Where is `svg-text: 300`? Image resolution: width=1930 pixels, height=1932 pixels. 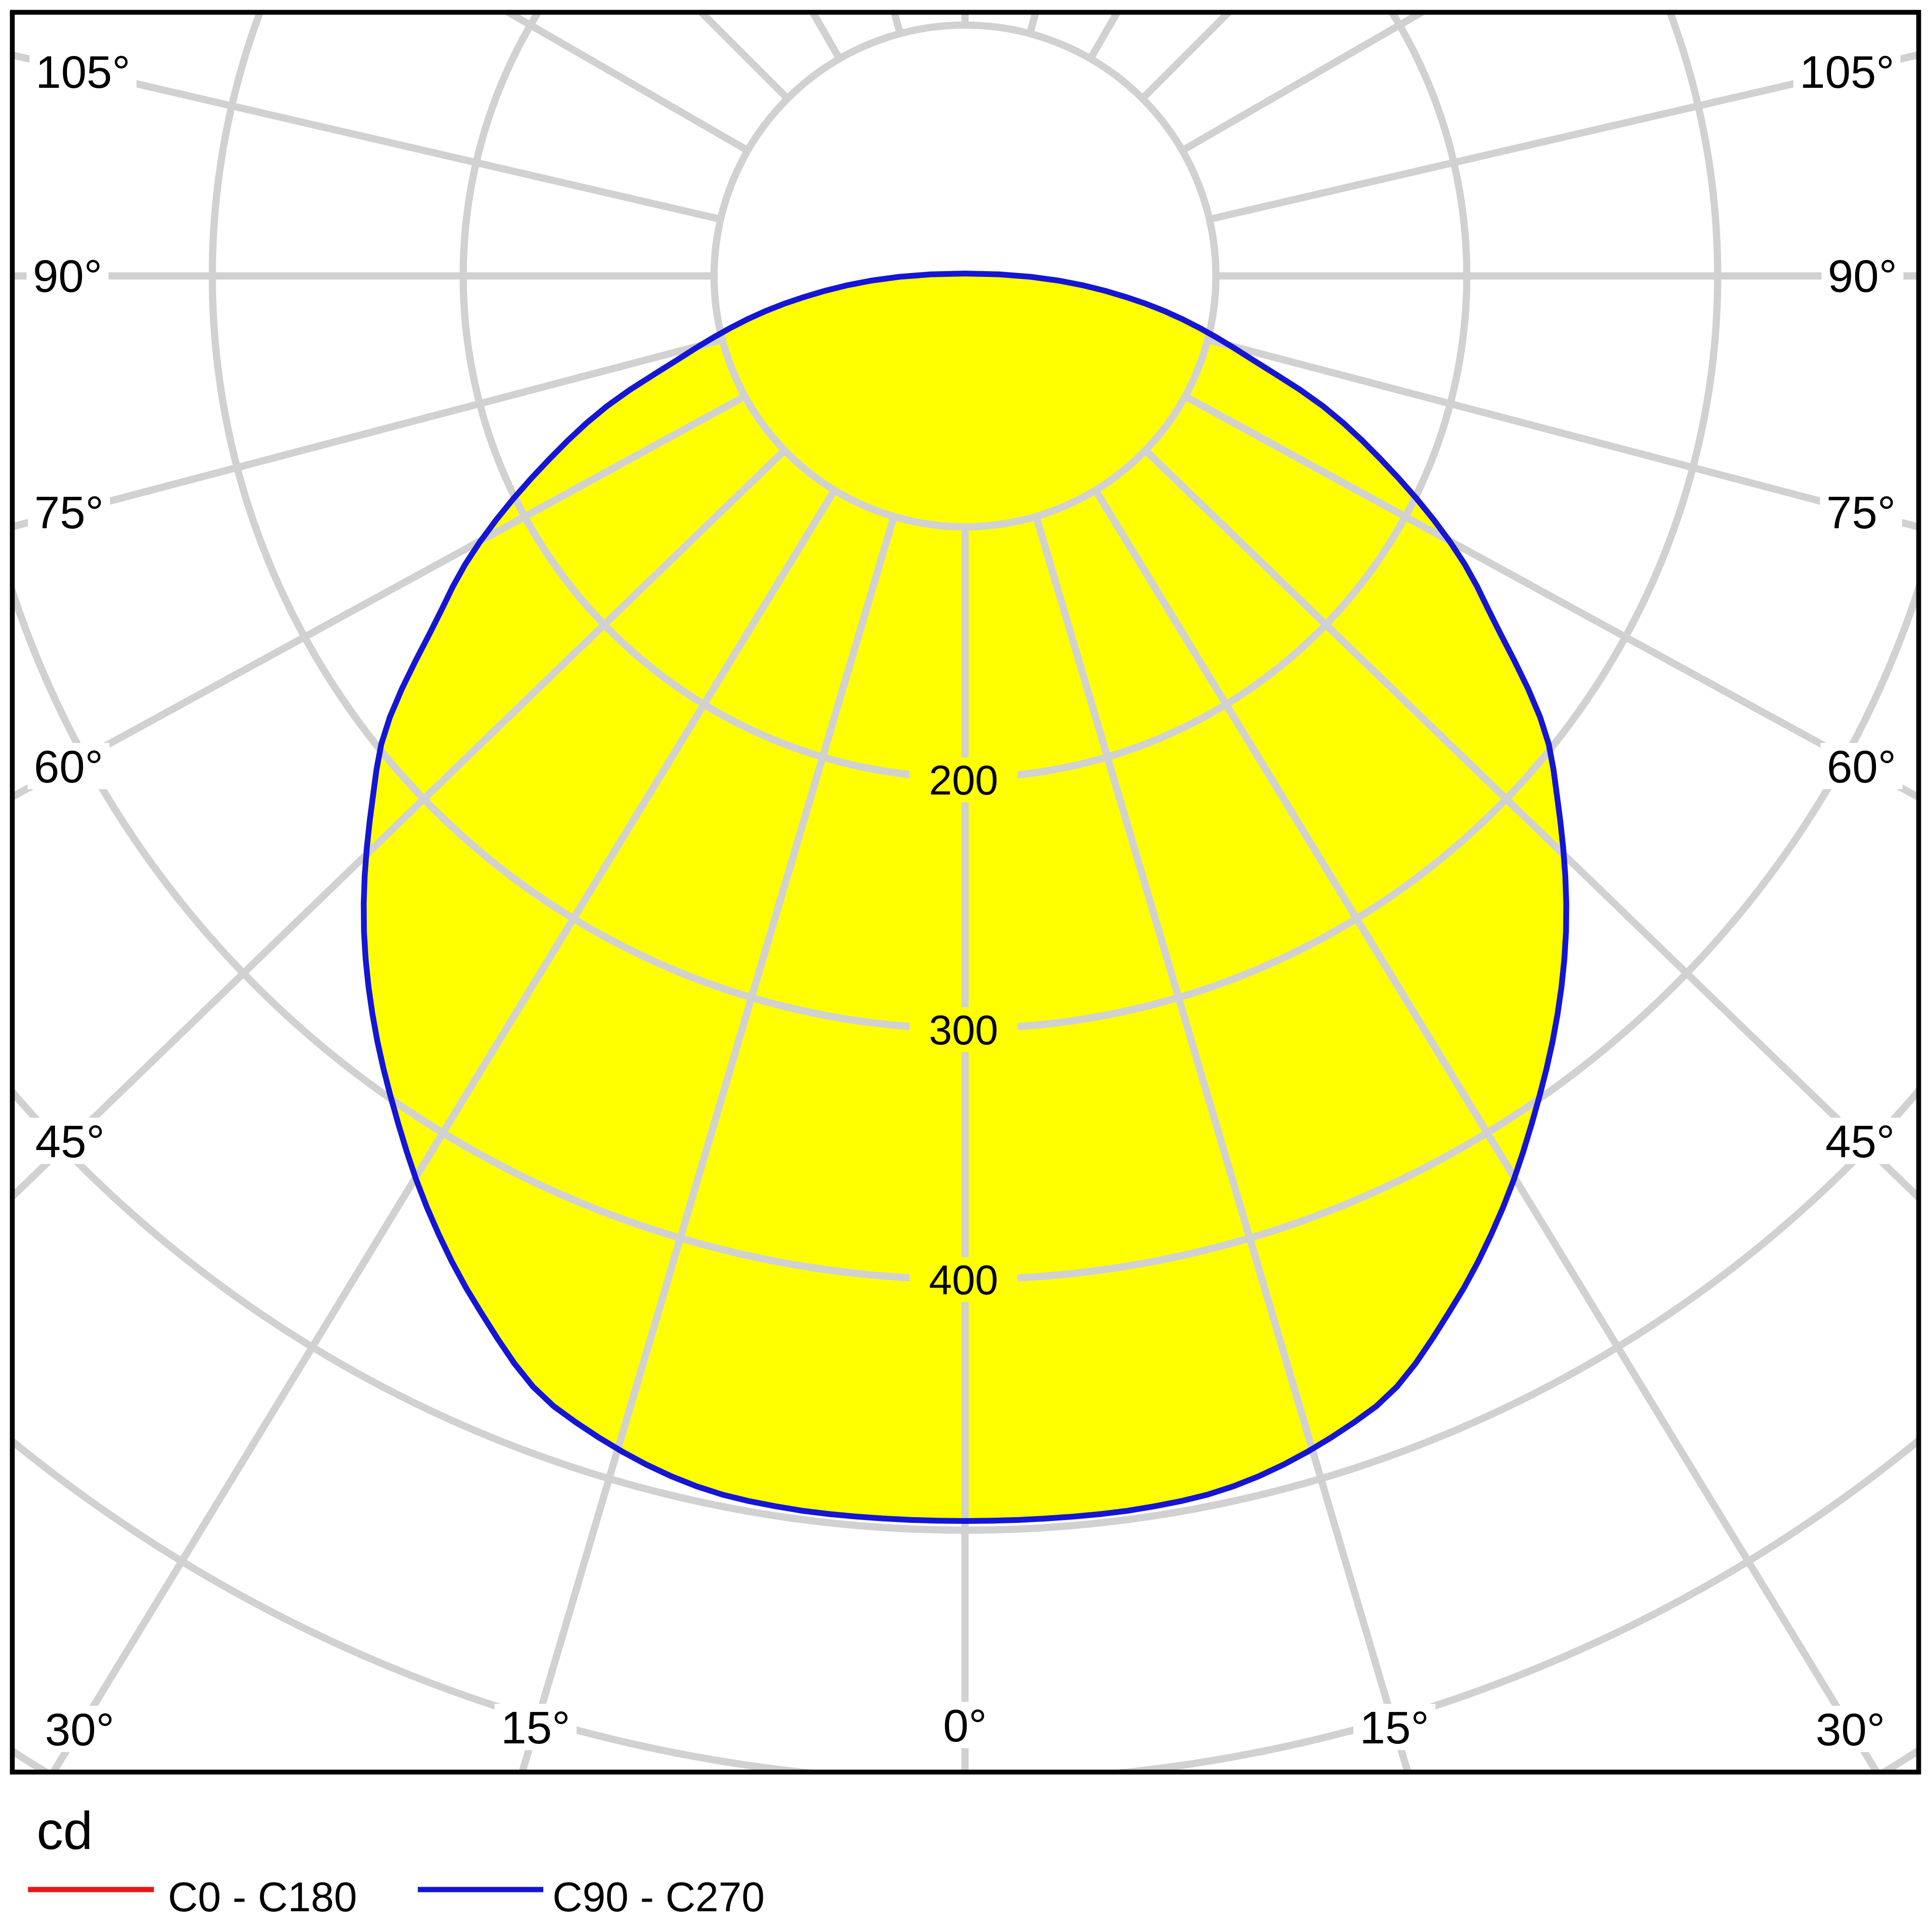 svg-text: 300 is located at coordinates (963, 1030).